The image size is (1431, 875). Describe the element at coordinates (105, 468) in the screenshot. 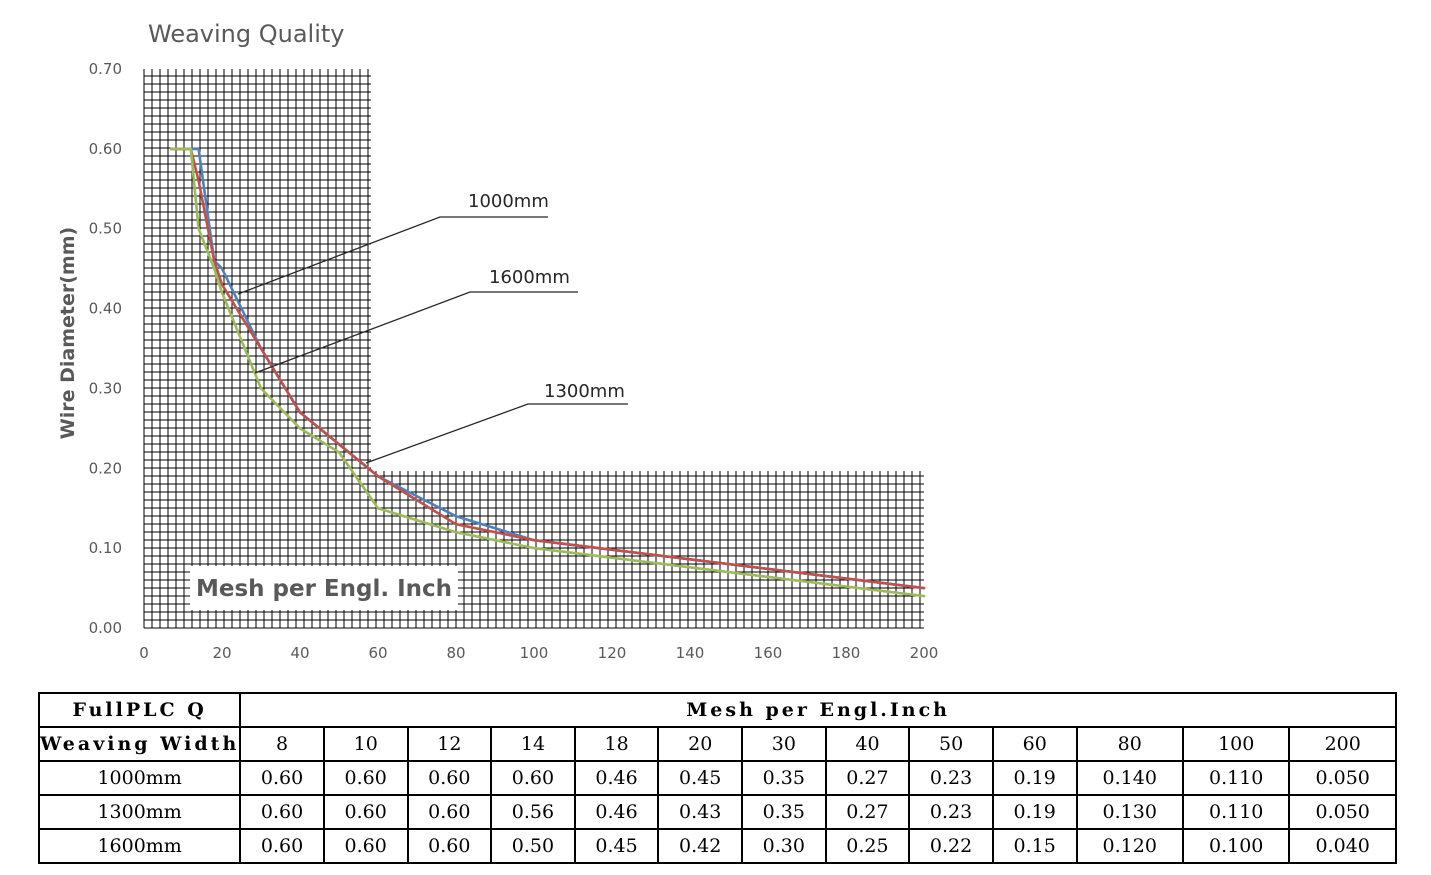

I see `y-tick-label: 0.20` at that location.